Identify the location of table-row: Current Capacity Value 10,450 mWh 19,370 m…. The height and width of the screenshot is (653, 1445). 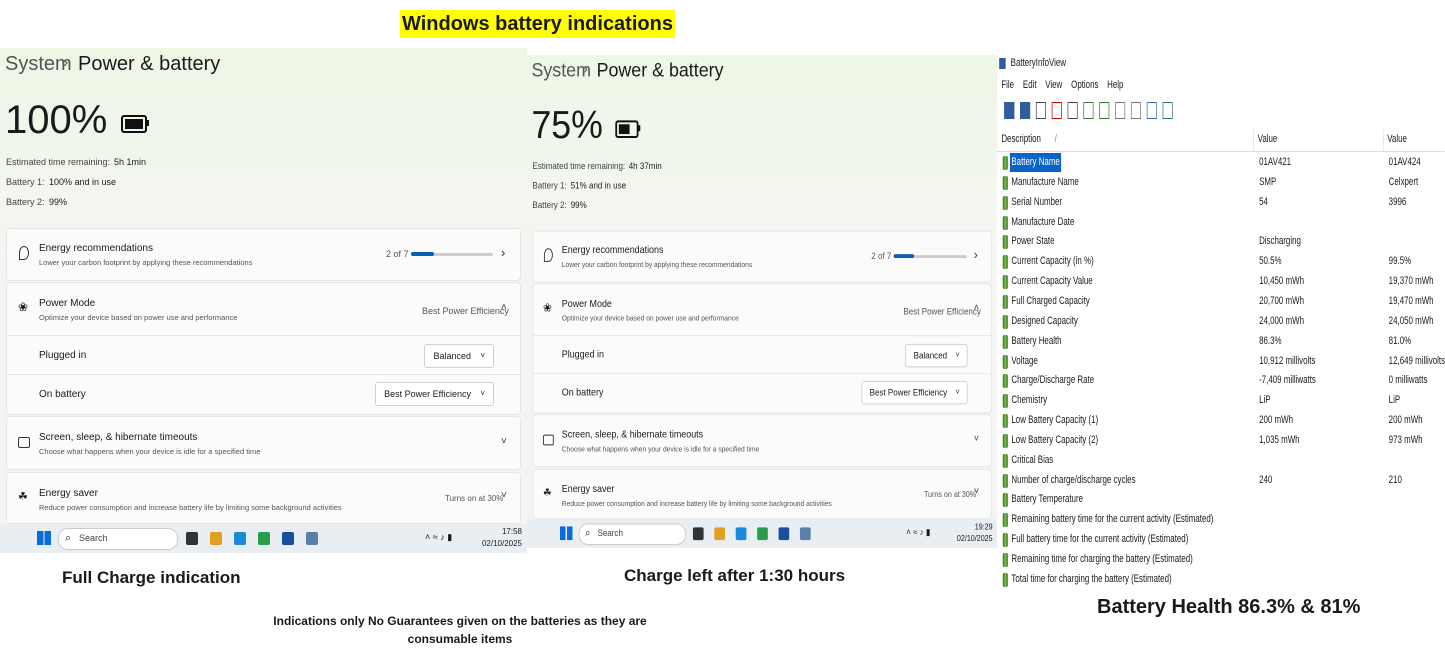
(1221, 281).